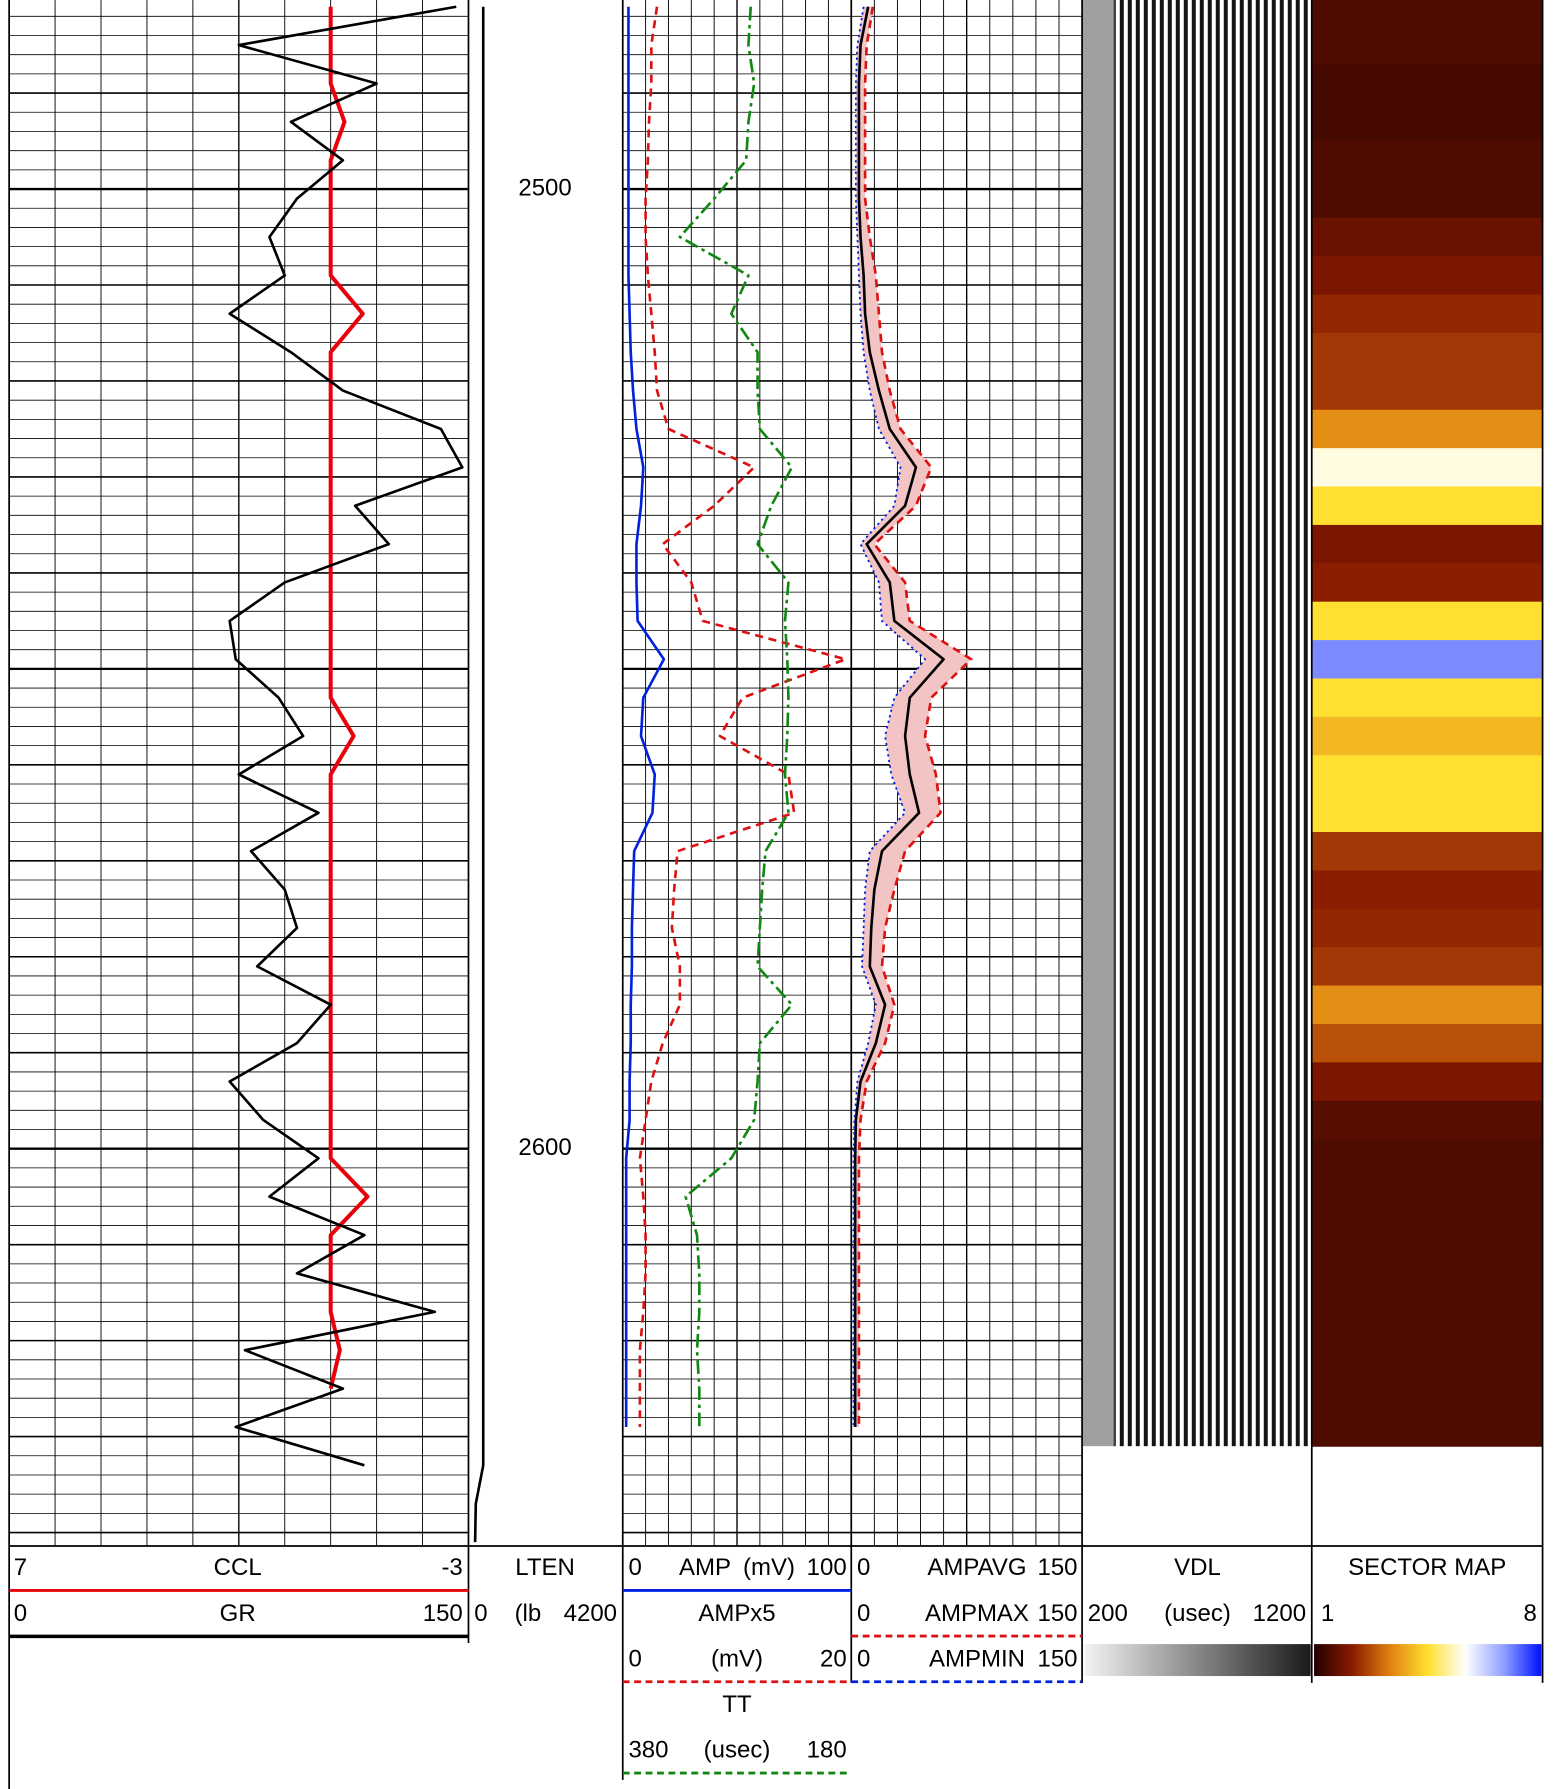 The image size is (1554, 1789). I want to click on vdl-waveform-image, so click(1213, 723).